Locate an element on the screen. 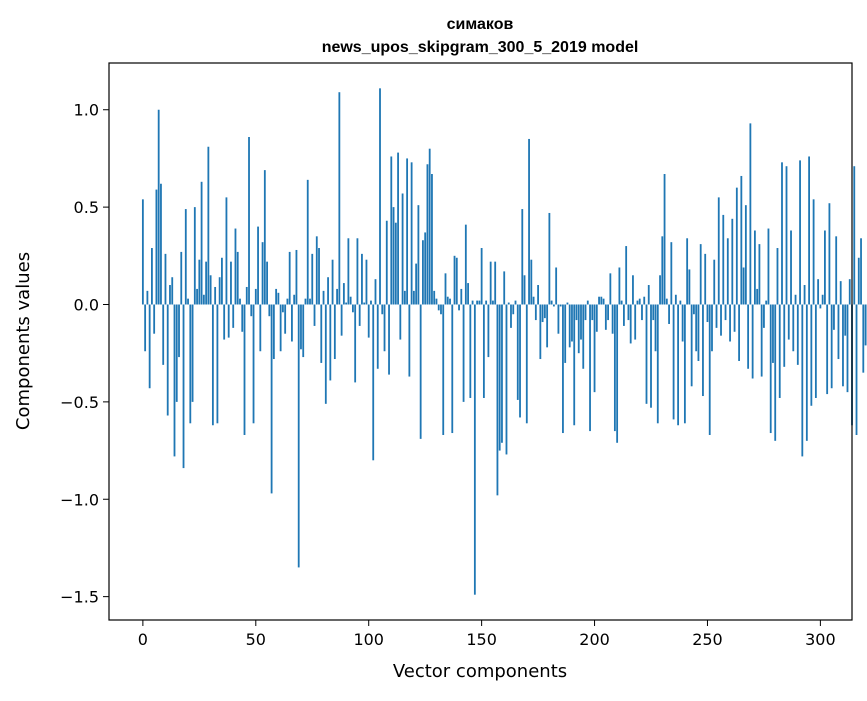  y-tick-label: 1.0 is located at coordinates (86, 110).